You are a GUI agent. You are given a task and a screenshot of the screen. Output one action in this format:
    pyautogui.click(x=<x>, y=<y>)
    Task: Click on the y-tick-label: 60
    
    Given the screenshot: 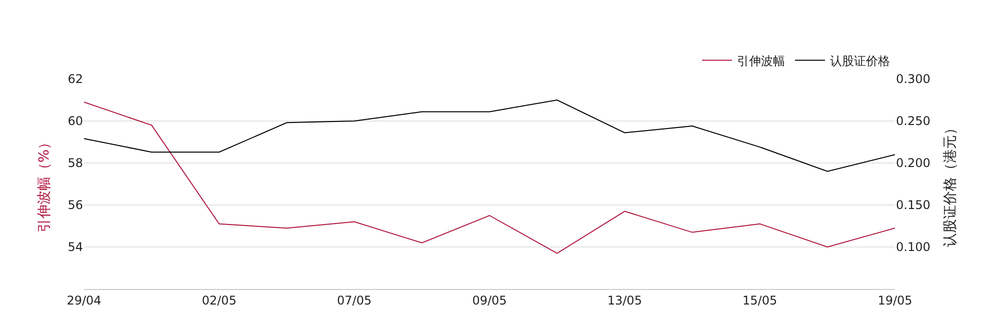 What is the action you would take?
    pyautogui.click(x=75, y=121)
    